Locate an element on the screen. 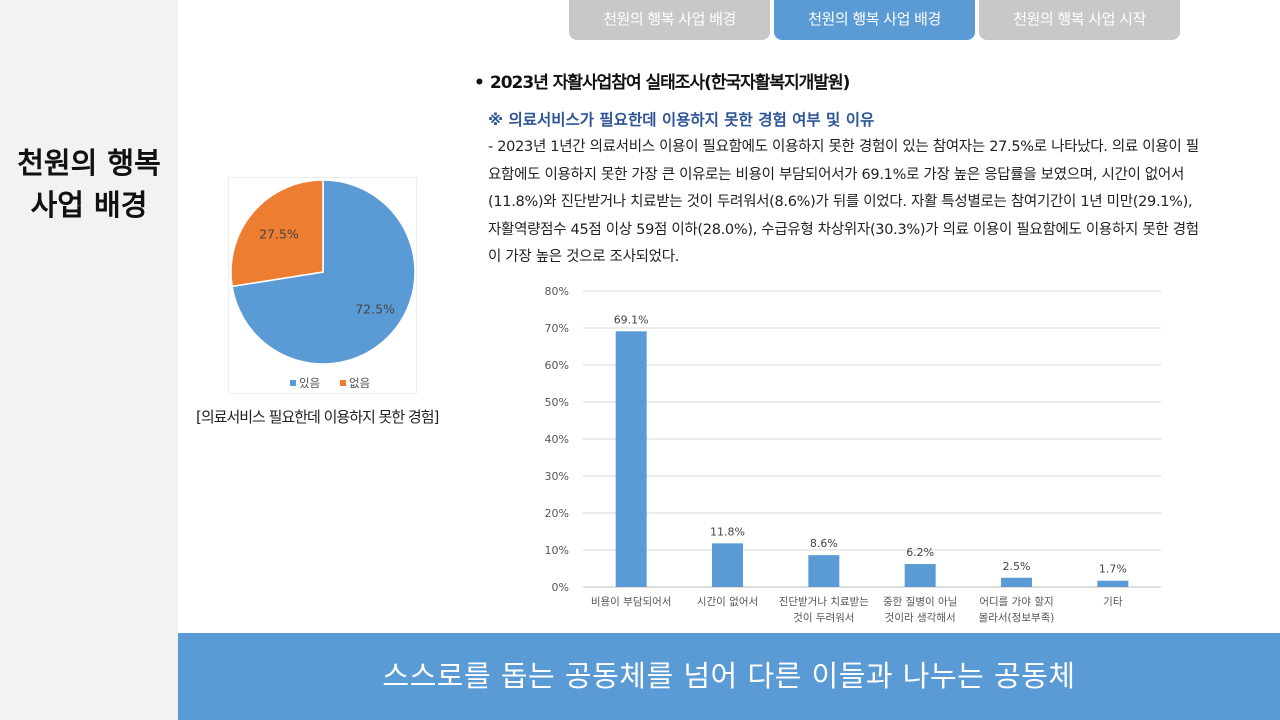  pie-legend-label-0: 있음 is located at coordinates (309, 383).